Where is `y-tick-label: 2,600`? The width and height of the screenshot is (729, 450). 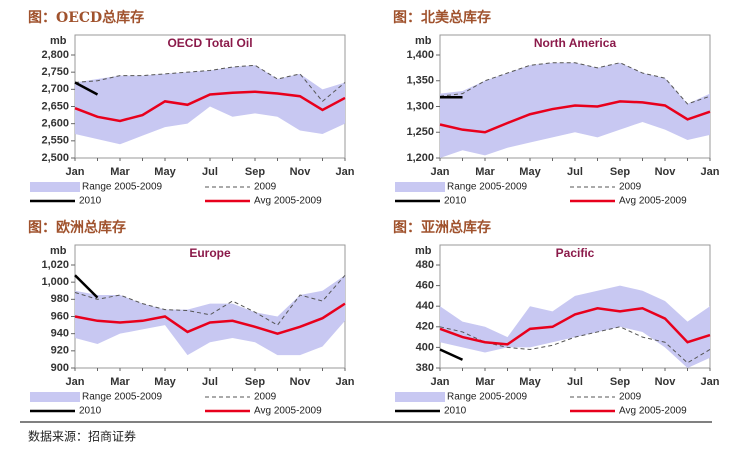 y-tick-label: 2,600 is located at coordinates (55, 124).